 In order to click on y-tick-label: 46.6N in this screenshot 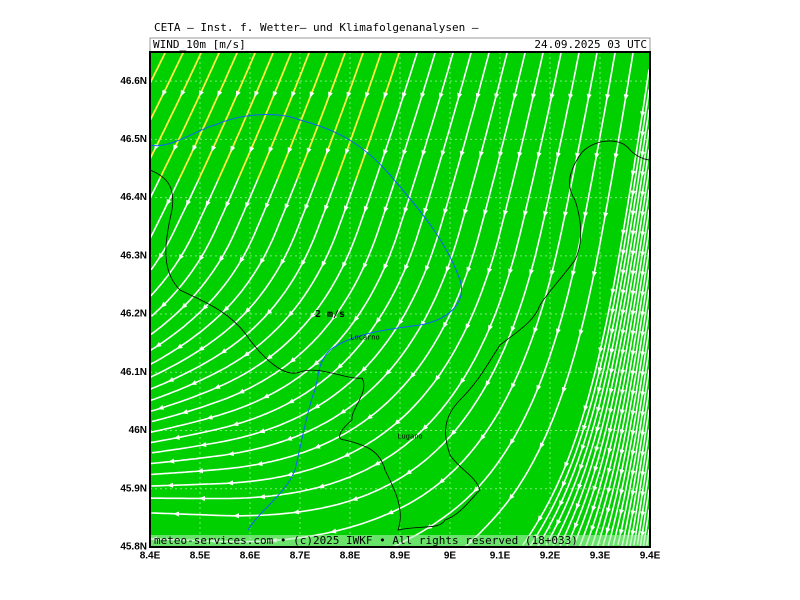, I will do `click(133, 81)`.